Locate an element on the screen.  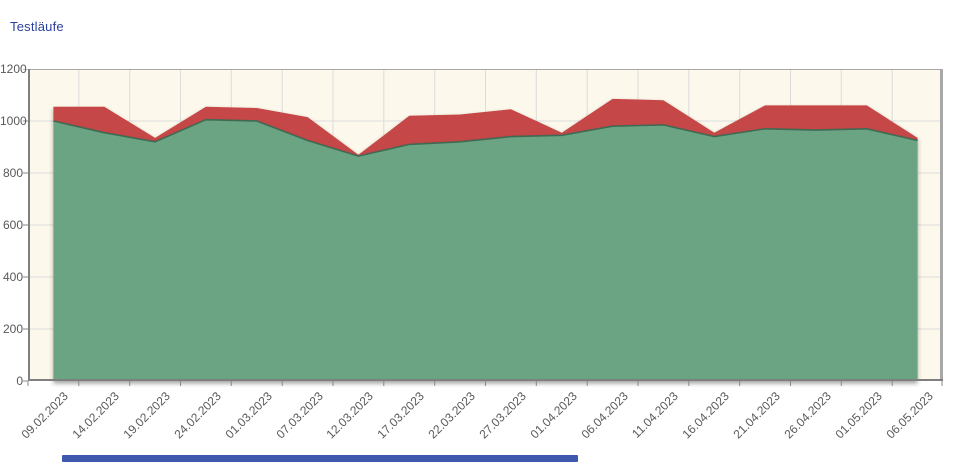
y-axis-label: 1000 is located at coordinates (13, 120).